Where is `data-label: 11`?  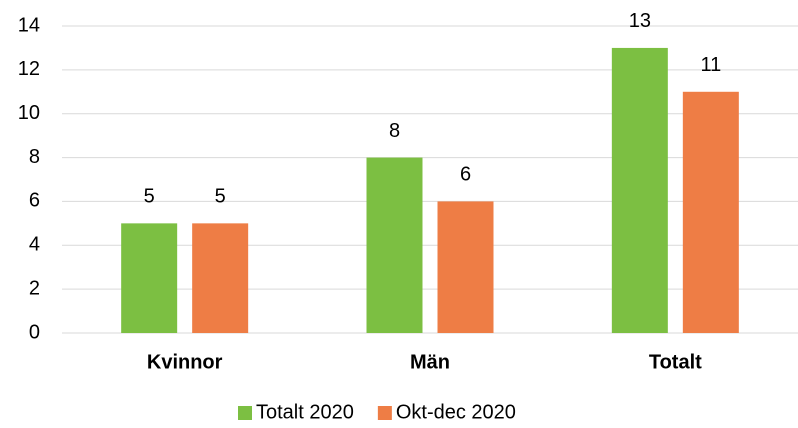 data-label: 11 is located at coordinates (710, 65).